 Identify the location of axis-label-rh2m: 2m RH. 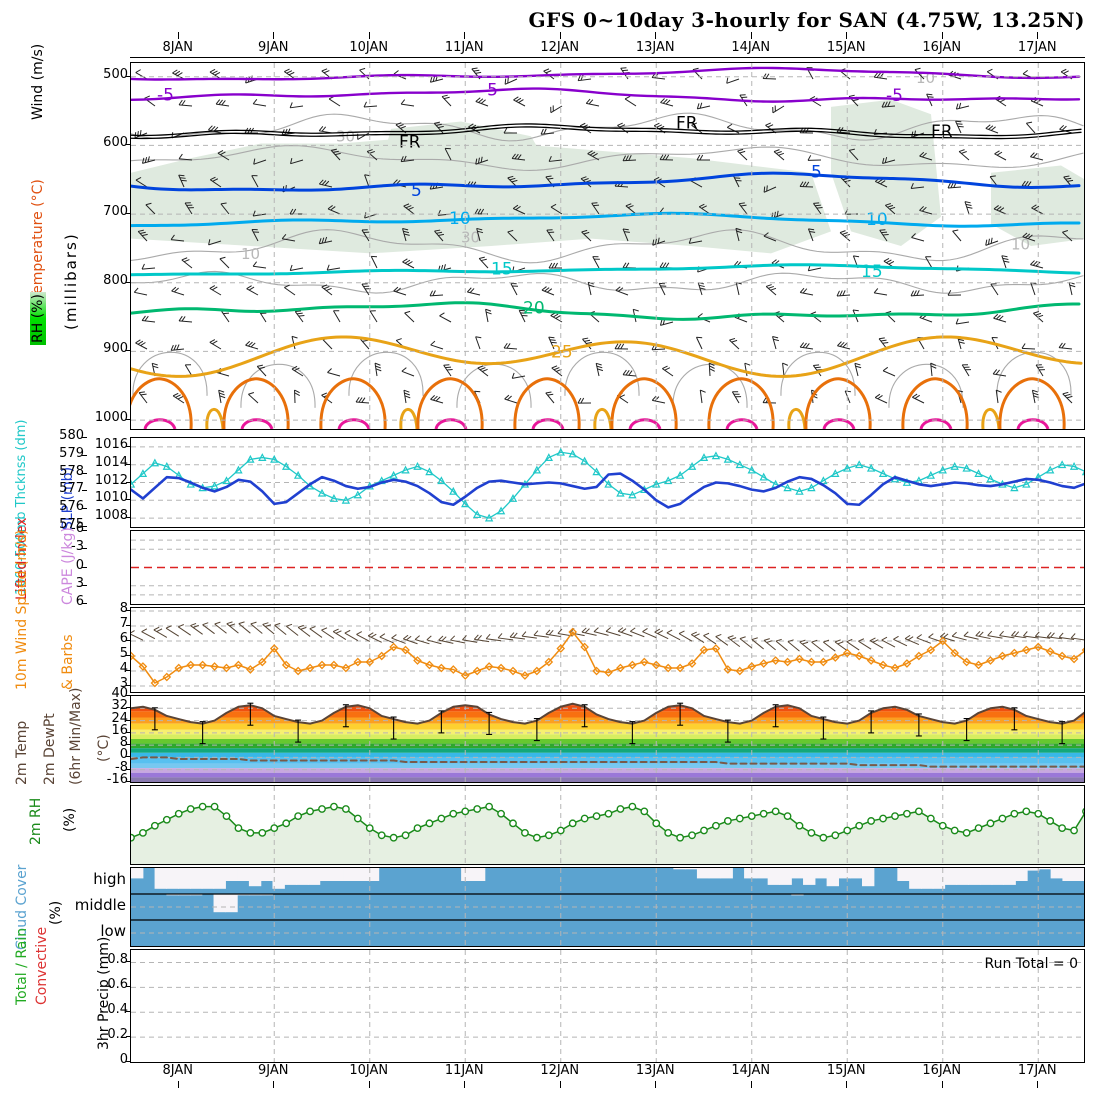
(36, 821).